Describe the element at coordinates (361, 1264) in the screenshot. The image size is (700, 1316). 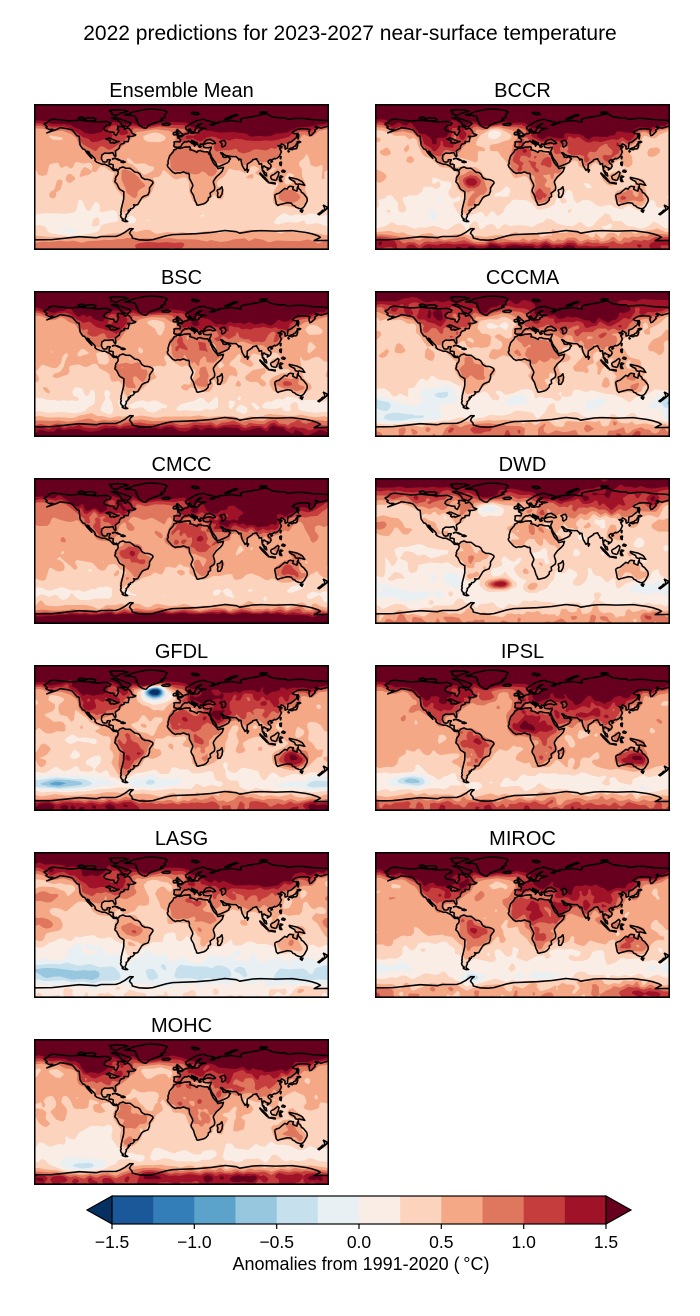
I see `svg-text: Anomalies from 1991-2020 ( °C)` at that location.